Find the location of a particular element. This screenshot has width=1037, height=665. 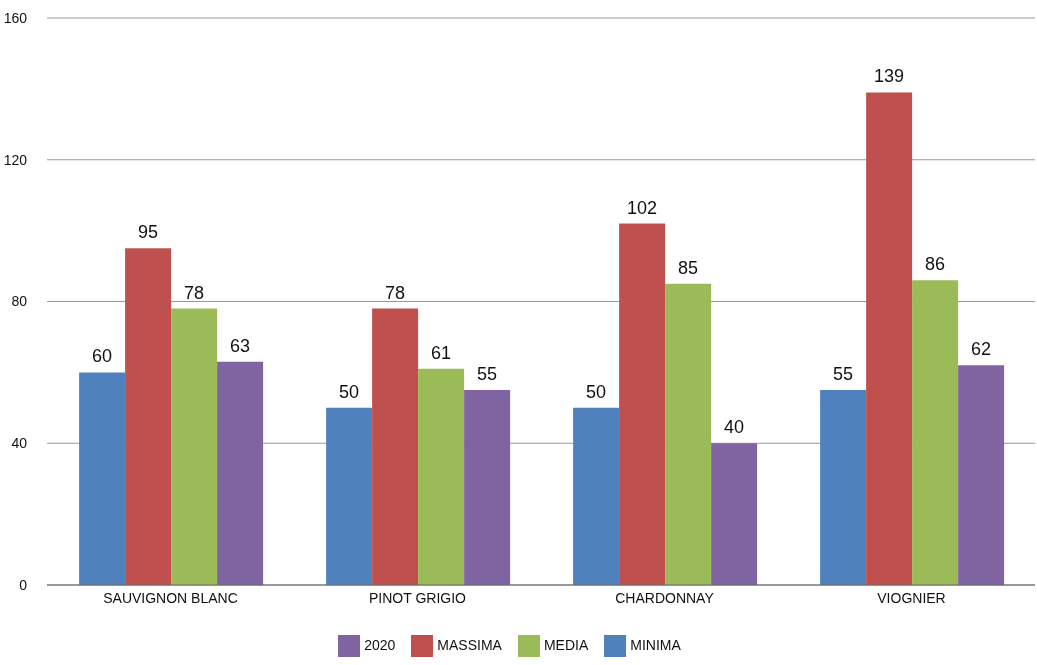

data-label: 62 is located at coordinates (981, 349).